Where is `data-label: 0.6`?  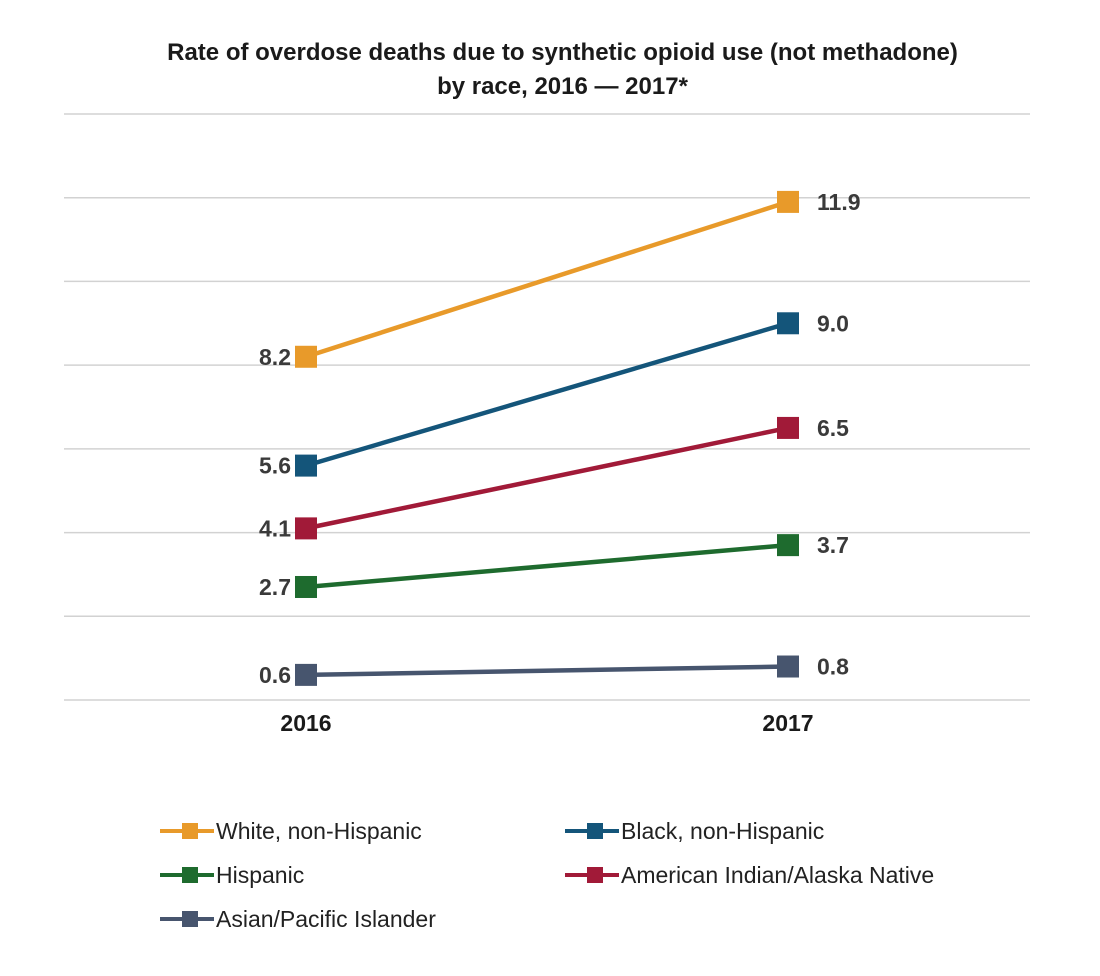
data-label: 0.6 is located at coordinates (275, 675).